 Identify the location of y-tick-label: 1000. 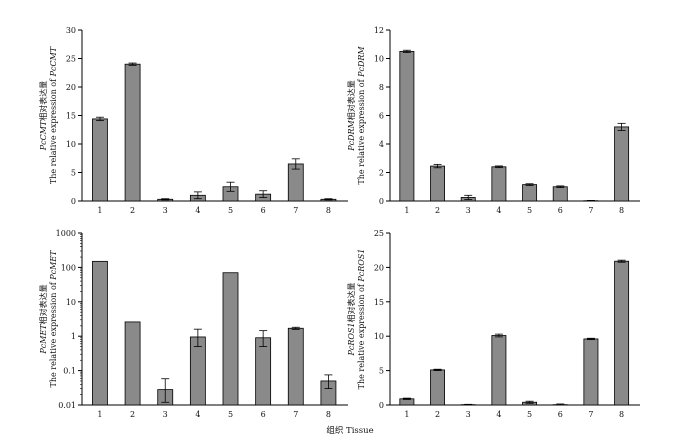
(66, 233).